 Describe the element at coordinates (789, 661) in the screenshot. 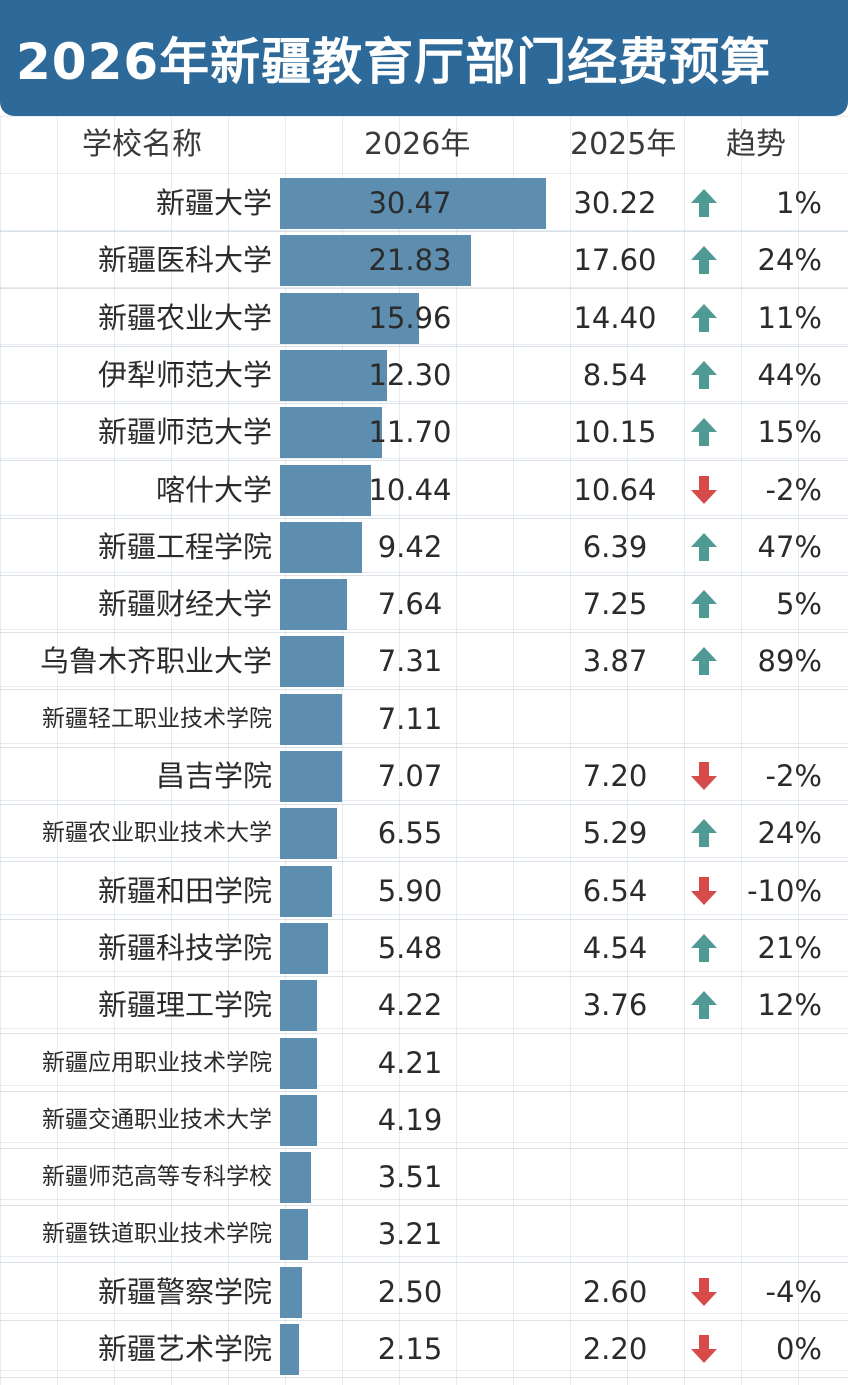

I see `trend-percent: 89%` at that location.